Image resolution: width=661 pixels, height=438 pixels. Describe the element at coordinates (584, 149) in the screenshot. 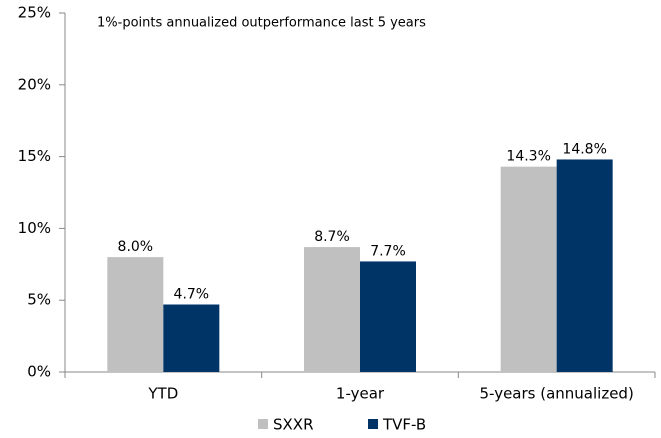

I see `value-label: 14.8%` at that location.